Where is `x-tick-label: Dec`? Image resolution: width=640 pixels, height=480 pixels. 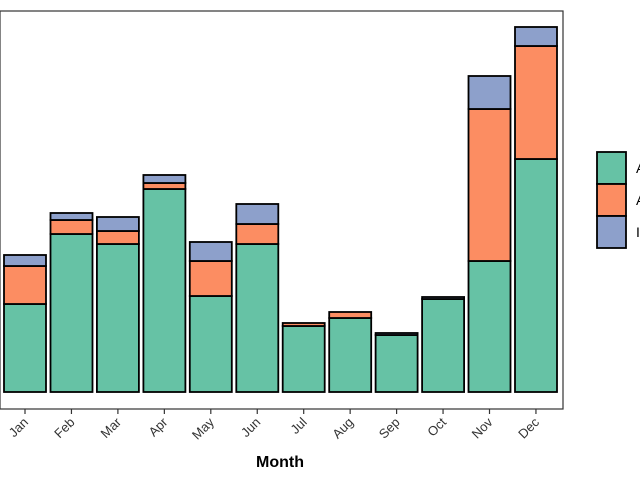
x-tick-label: Dec is located at coordinates (528, 427).